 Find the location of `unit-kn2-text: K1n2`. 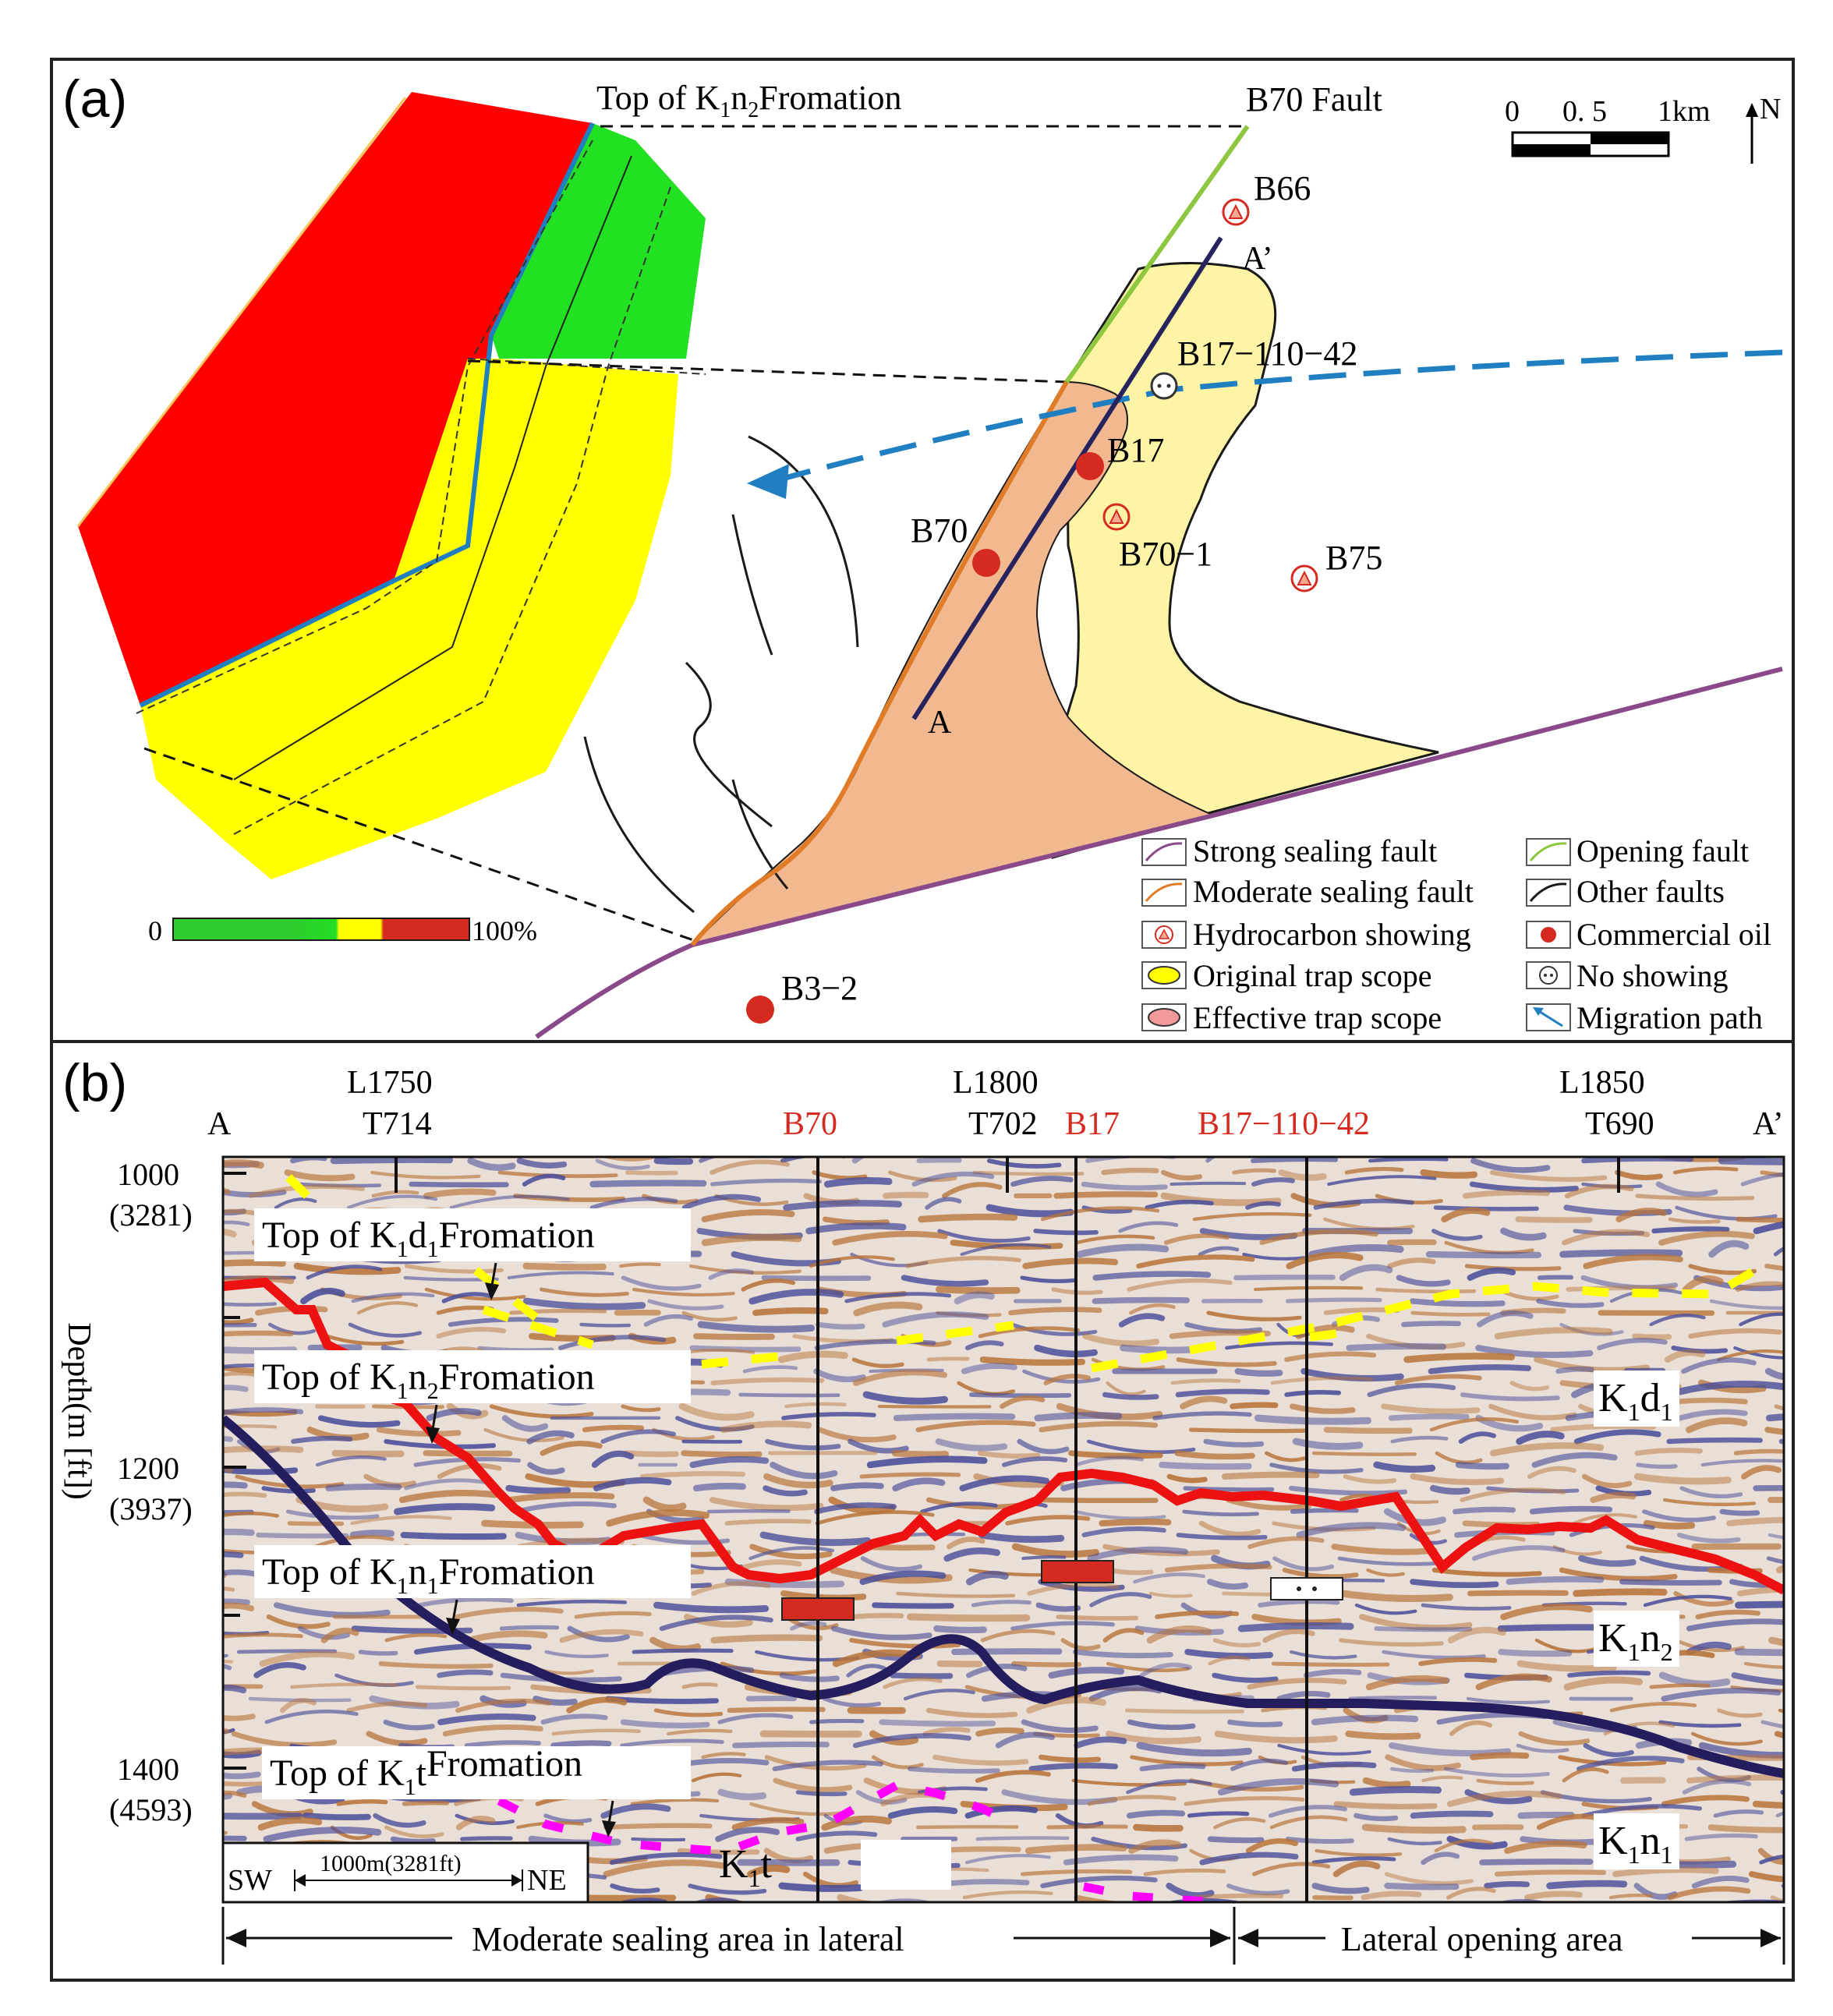

unit-kn2-text: K1n2 is located at coordinates (1635, 1641).